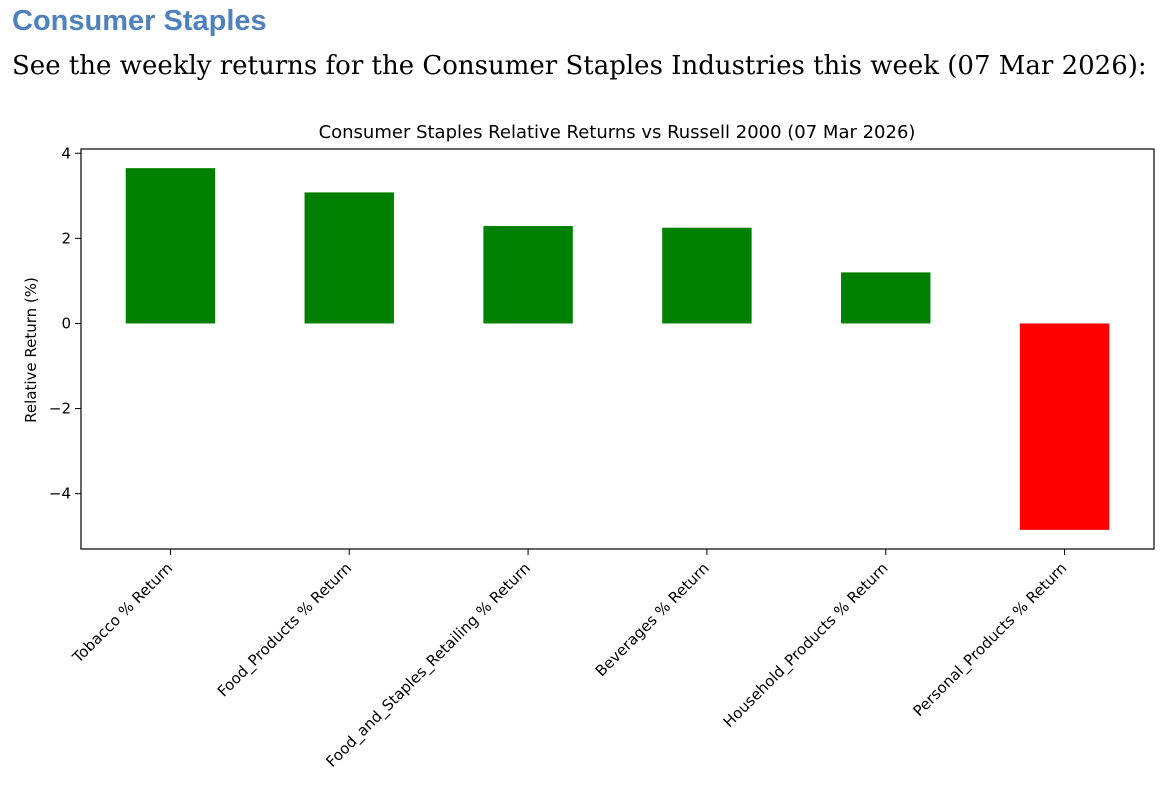  Describe the element at coordinates (66, 238) in the screenshot. I see `y-tick-label: 2` at that location.